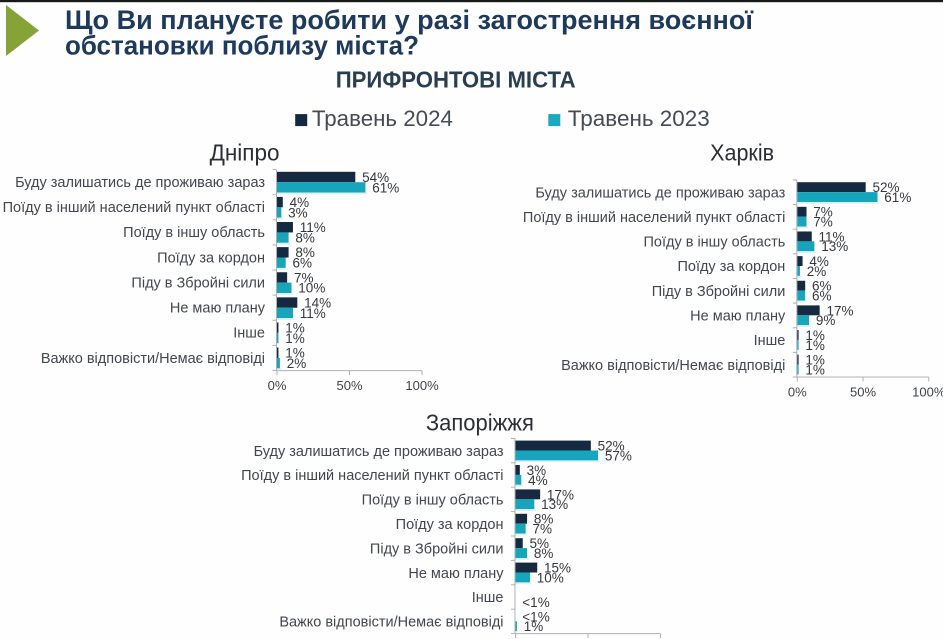  Describe the element at coordinates (742, 152) in the screenshot. I see `svg-text: Харків` at that location.